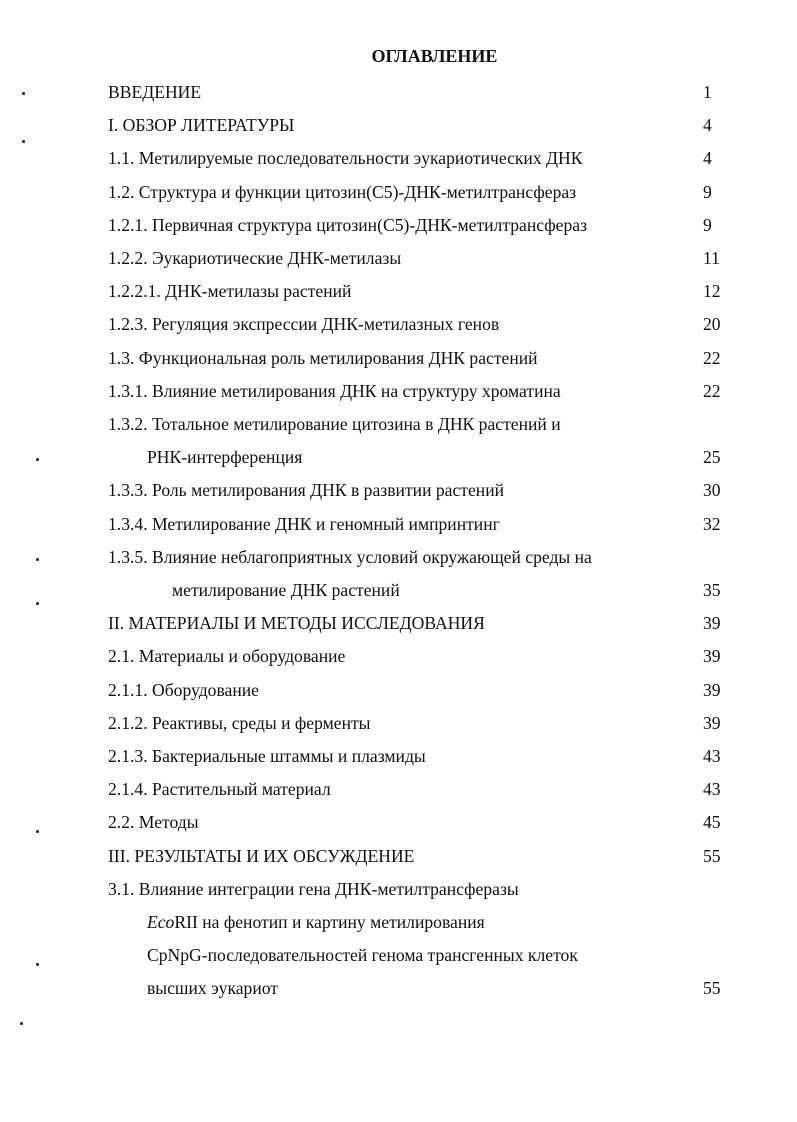 This screenshot has width=797, height=1122. What do you see at coordinates (434, 56) in the screenshot?
I see `page-title: ОГЛАВЛЕНИЕ` at bounding box center [434, 56].